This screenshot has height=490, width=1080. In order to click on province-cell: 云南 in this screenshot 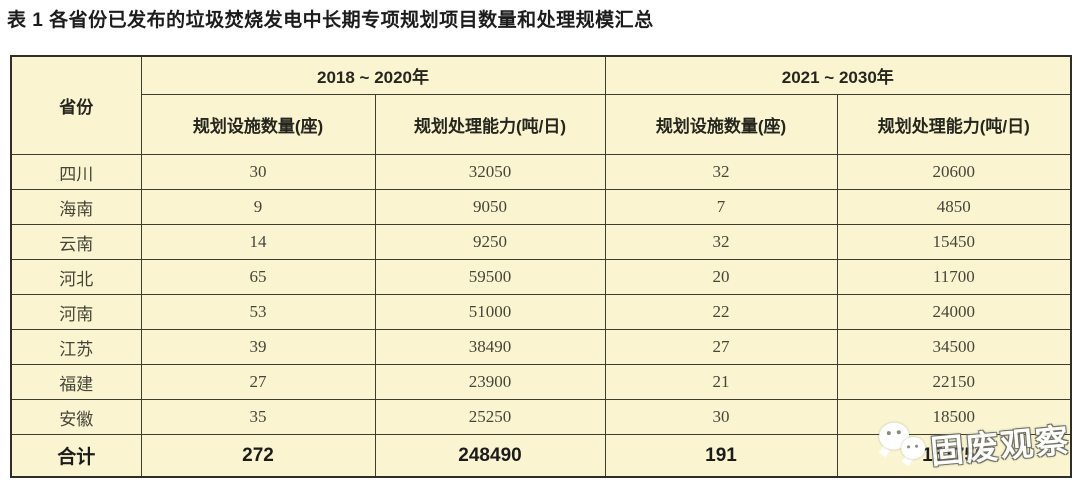, I will do `click(76, 242)`.